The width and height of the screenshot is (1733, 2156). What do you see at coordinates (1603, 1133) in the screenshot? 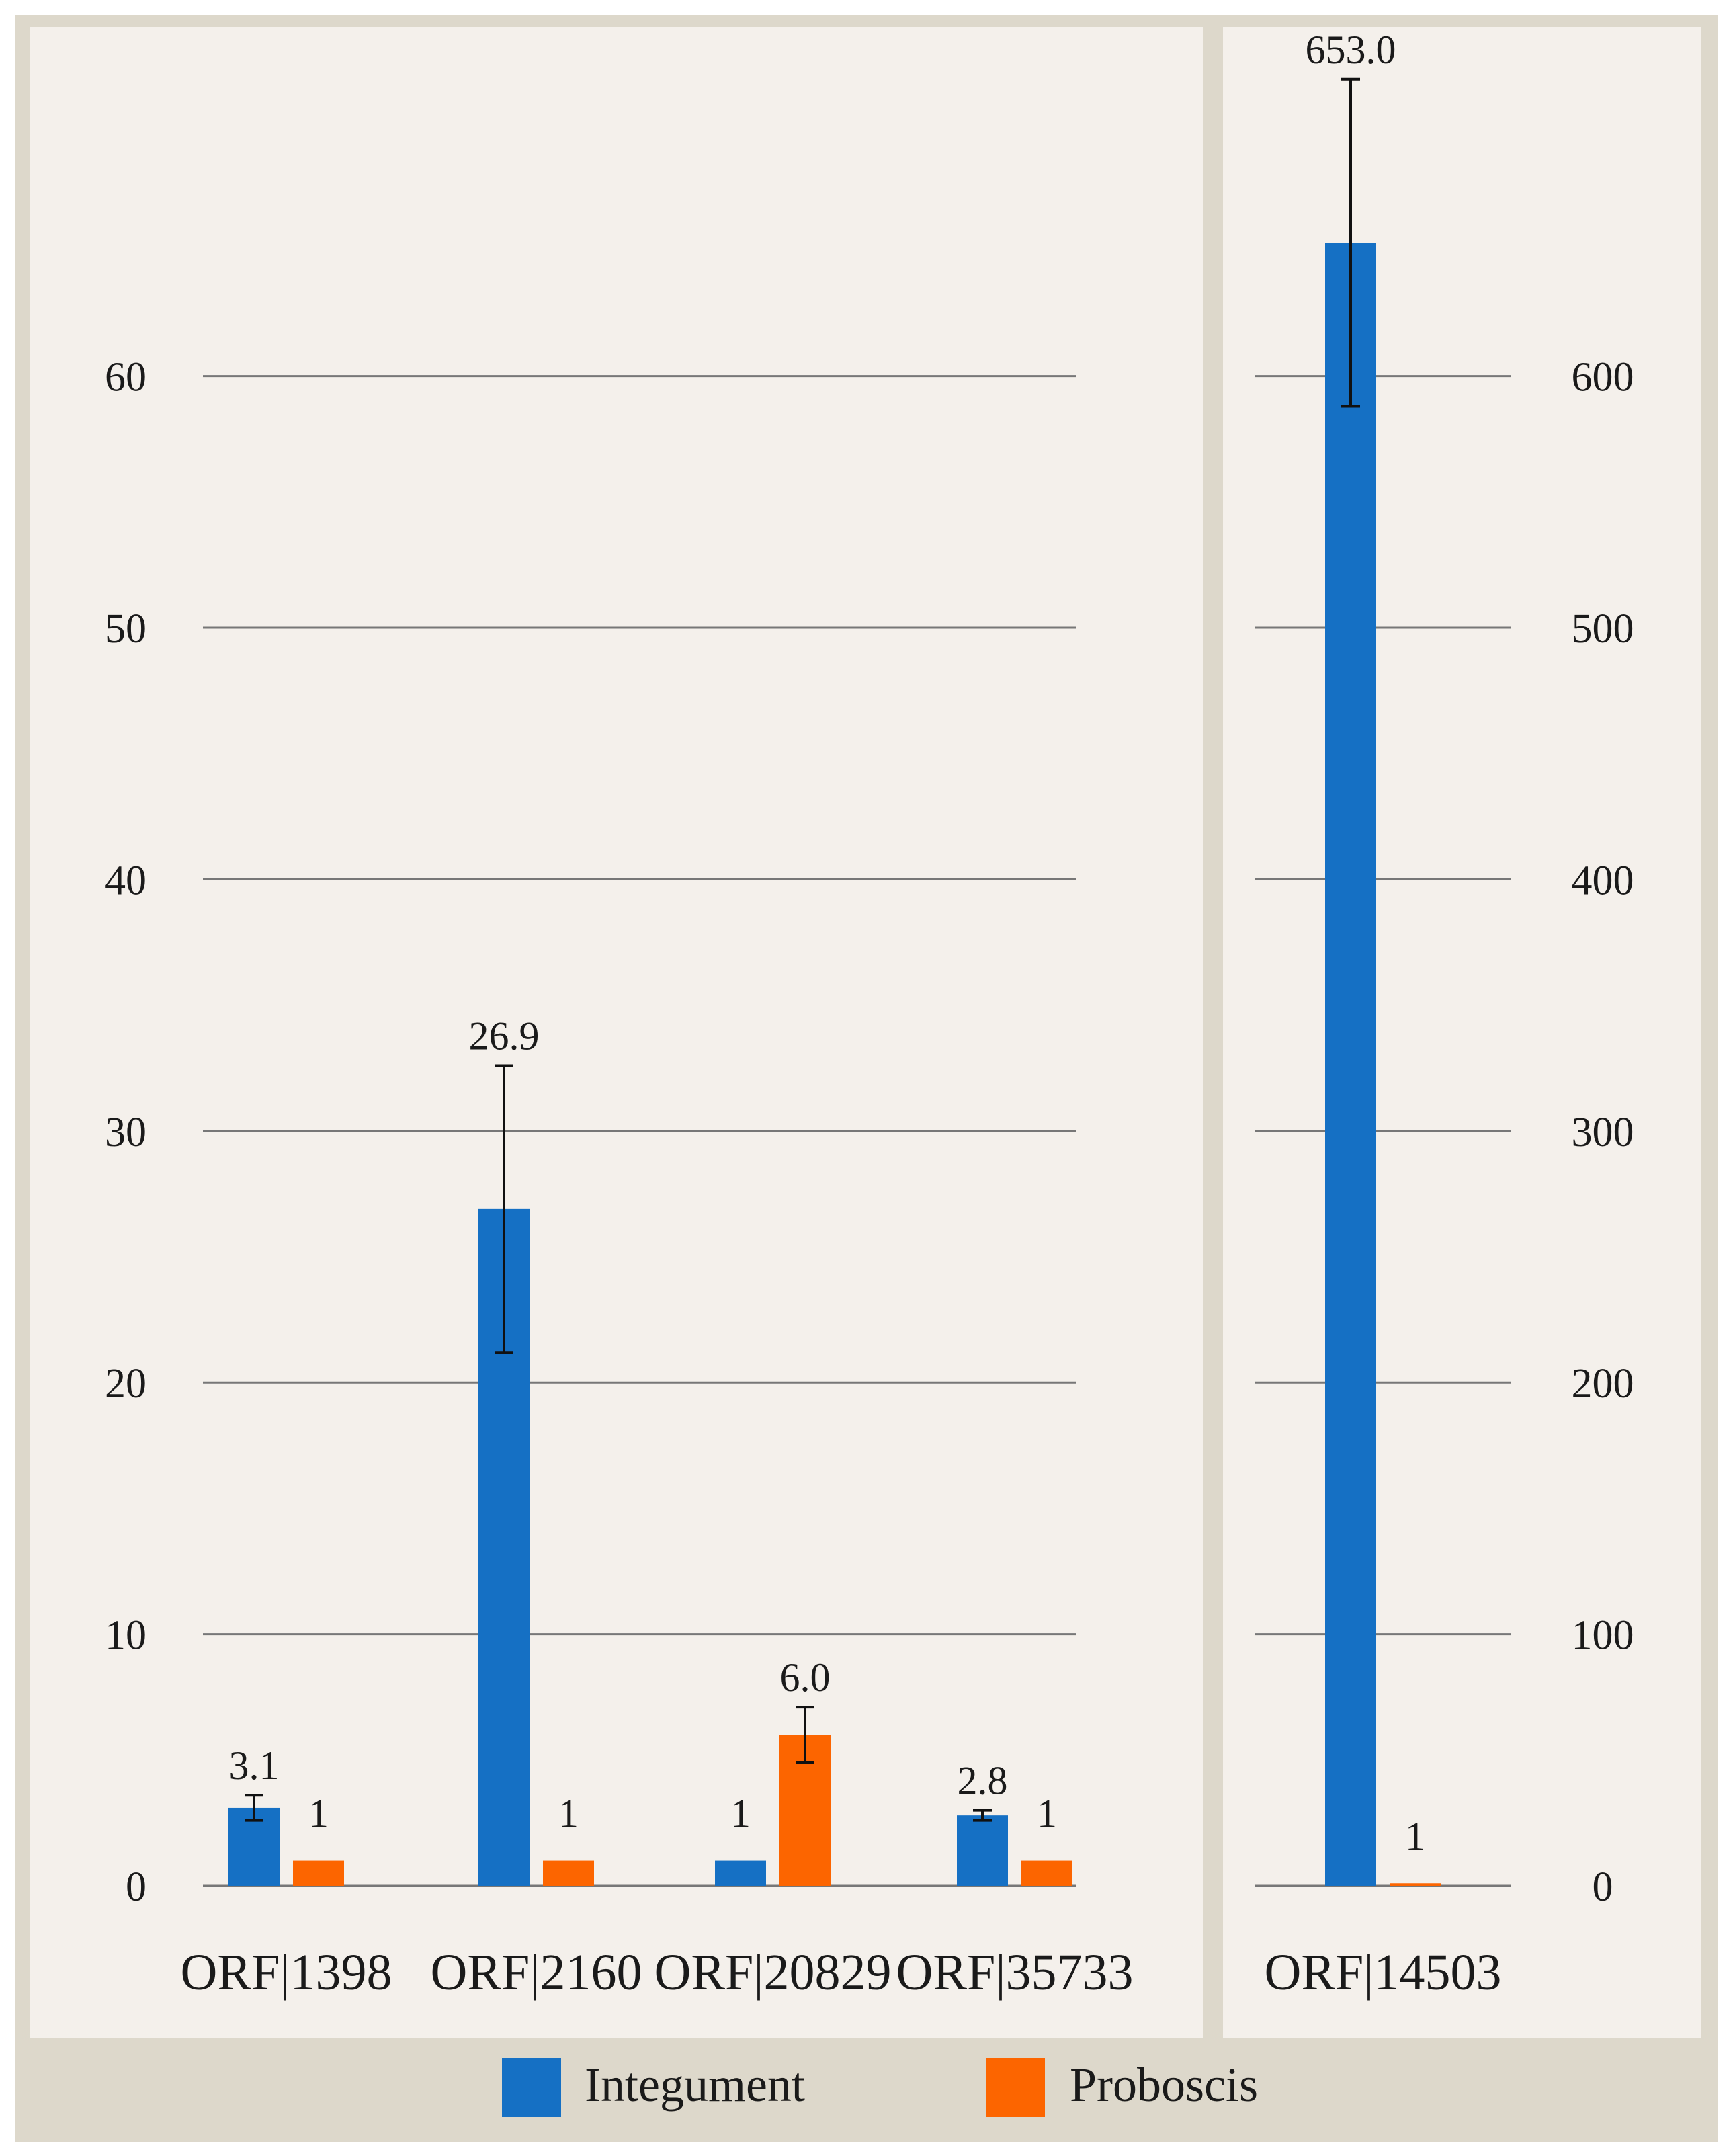
I see `y-tick-label-300: 300` at bounding box center [1603, 1133].